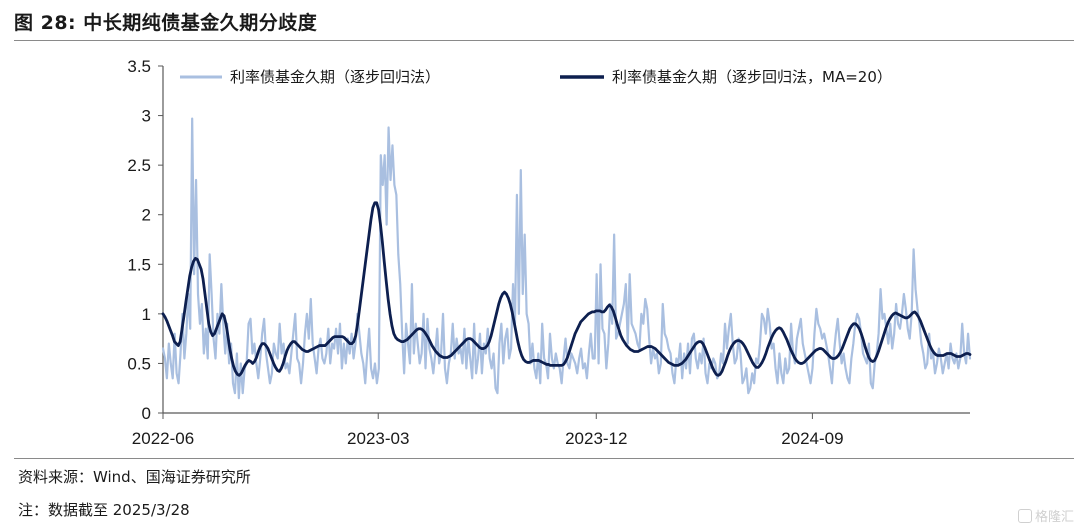  Describe the element at coordinates (146, 116) in the screenshot. I see `y-tick-label: 3` at that location.